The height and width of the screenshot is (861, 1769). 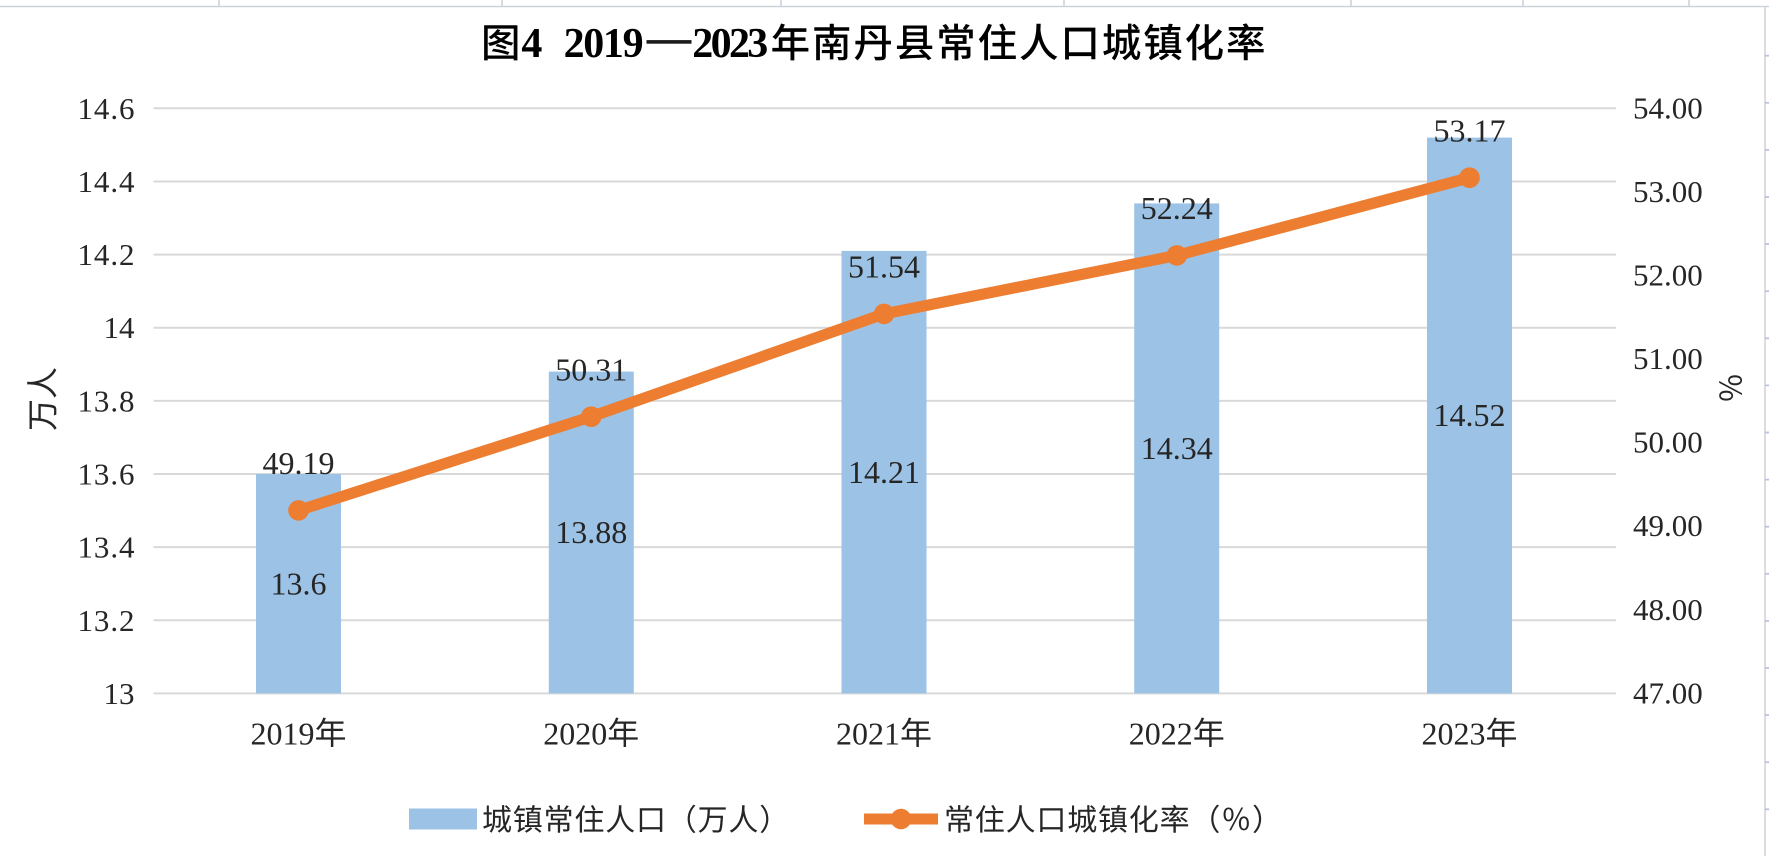 What do you see at coordinates (1177, 208) in the screenshot?
I see `svg-text: 52.24` at bounding box center [1177, 208].